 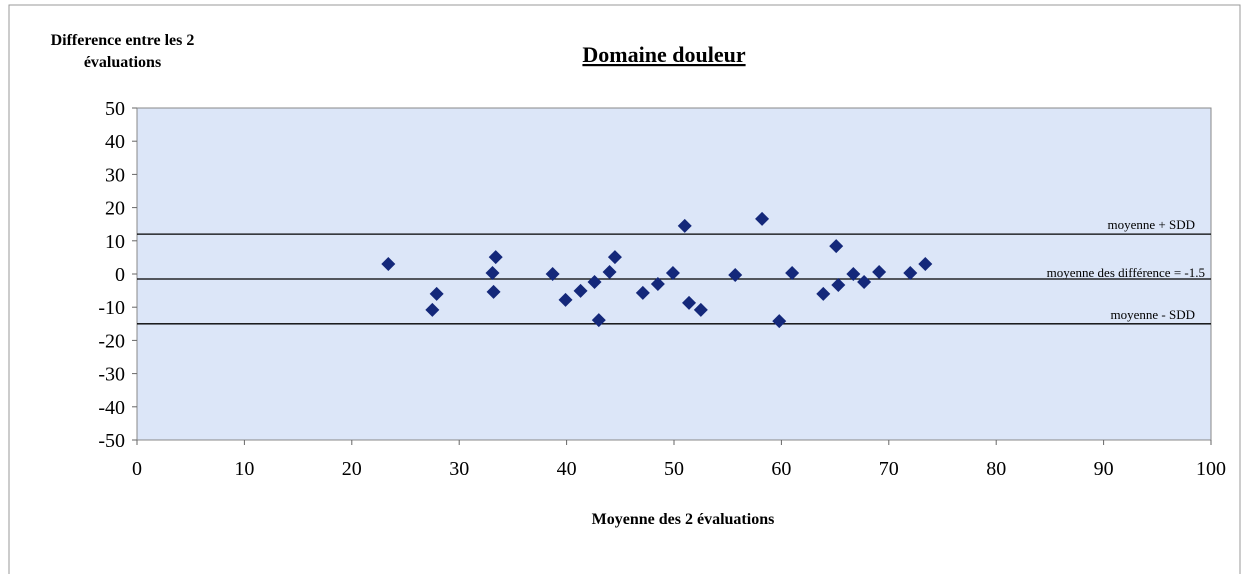 What do you see at coordinates (1126, 272) in the screenshot?
I see `reference-line-label: moyenne des différence = -1.5` at bounding box center [1126, 272].